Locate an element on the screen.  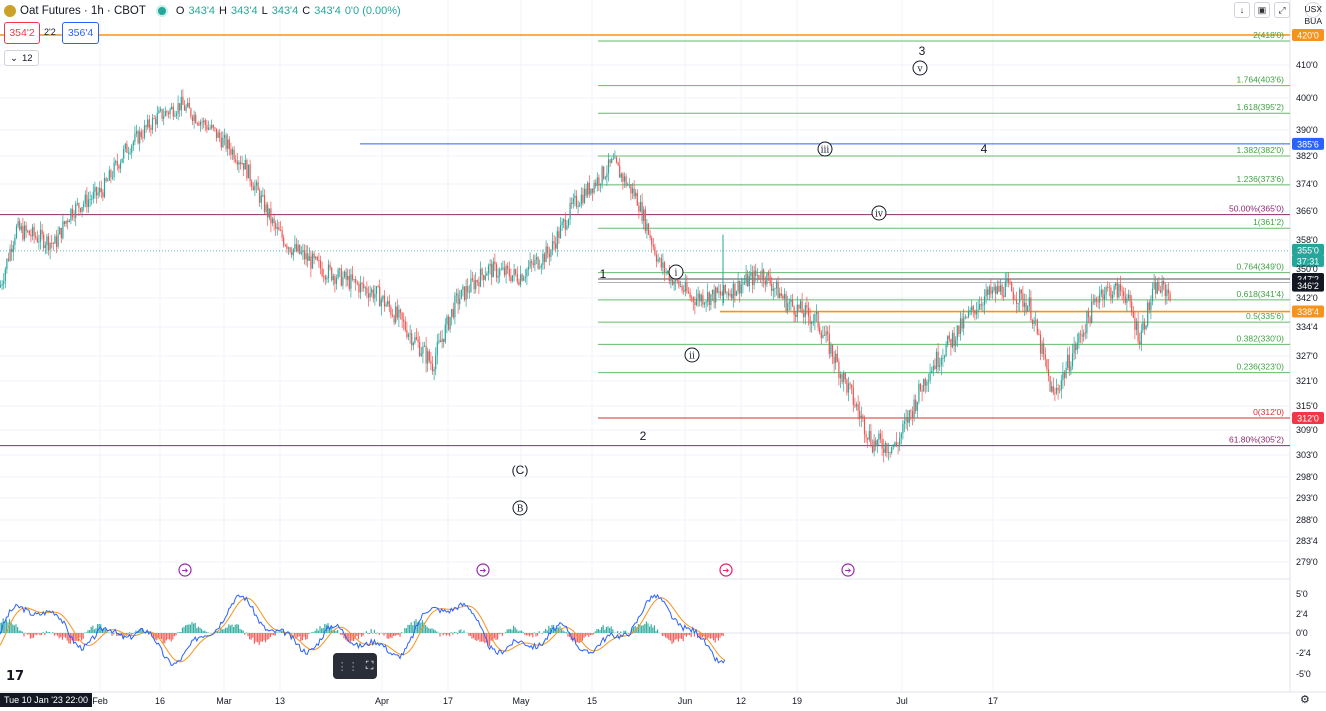
settings-toggle: ◌ is located at coordinates (1313, 10).